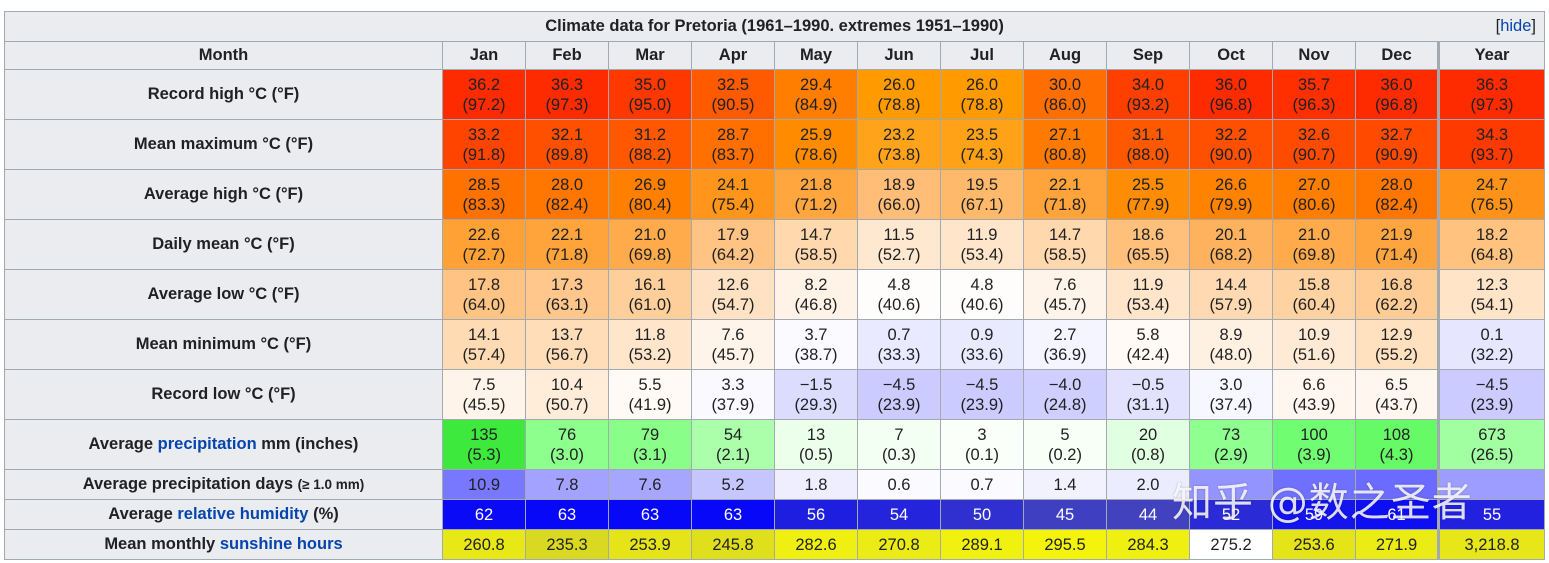 This screenshot has height=563, width=1549. Describe the element at coordinates (1314, 204) in the screenshot. I see `cell-value-fahrenheit: (80.6)` at that location.